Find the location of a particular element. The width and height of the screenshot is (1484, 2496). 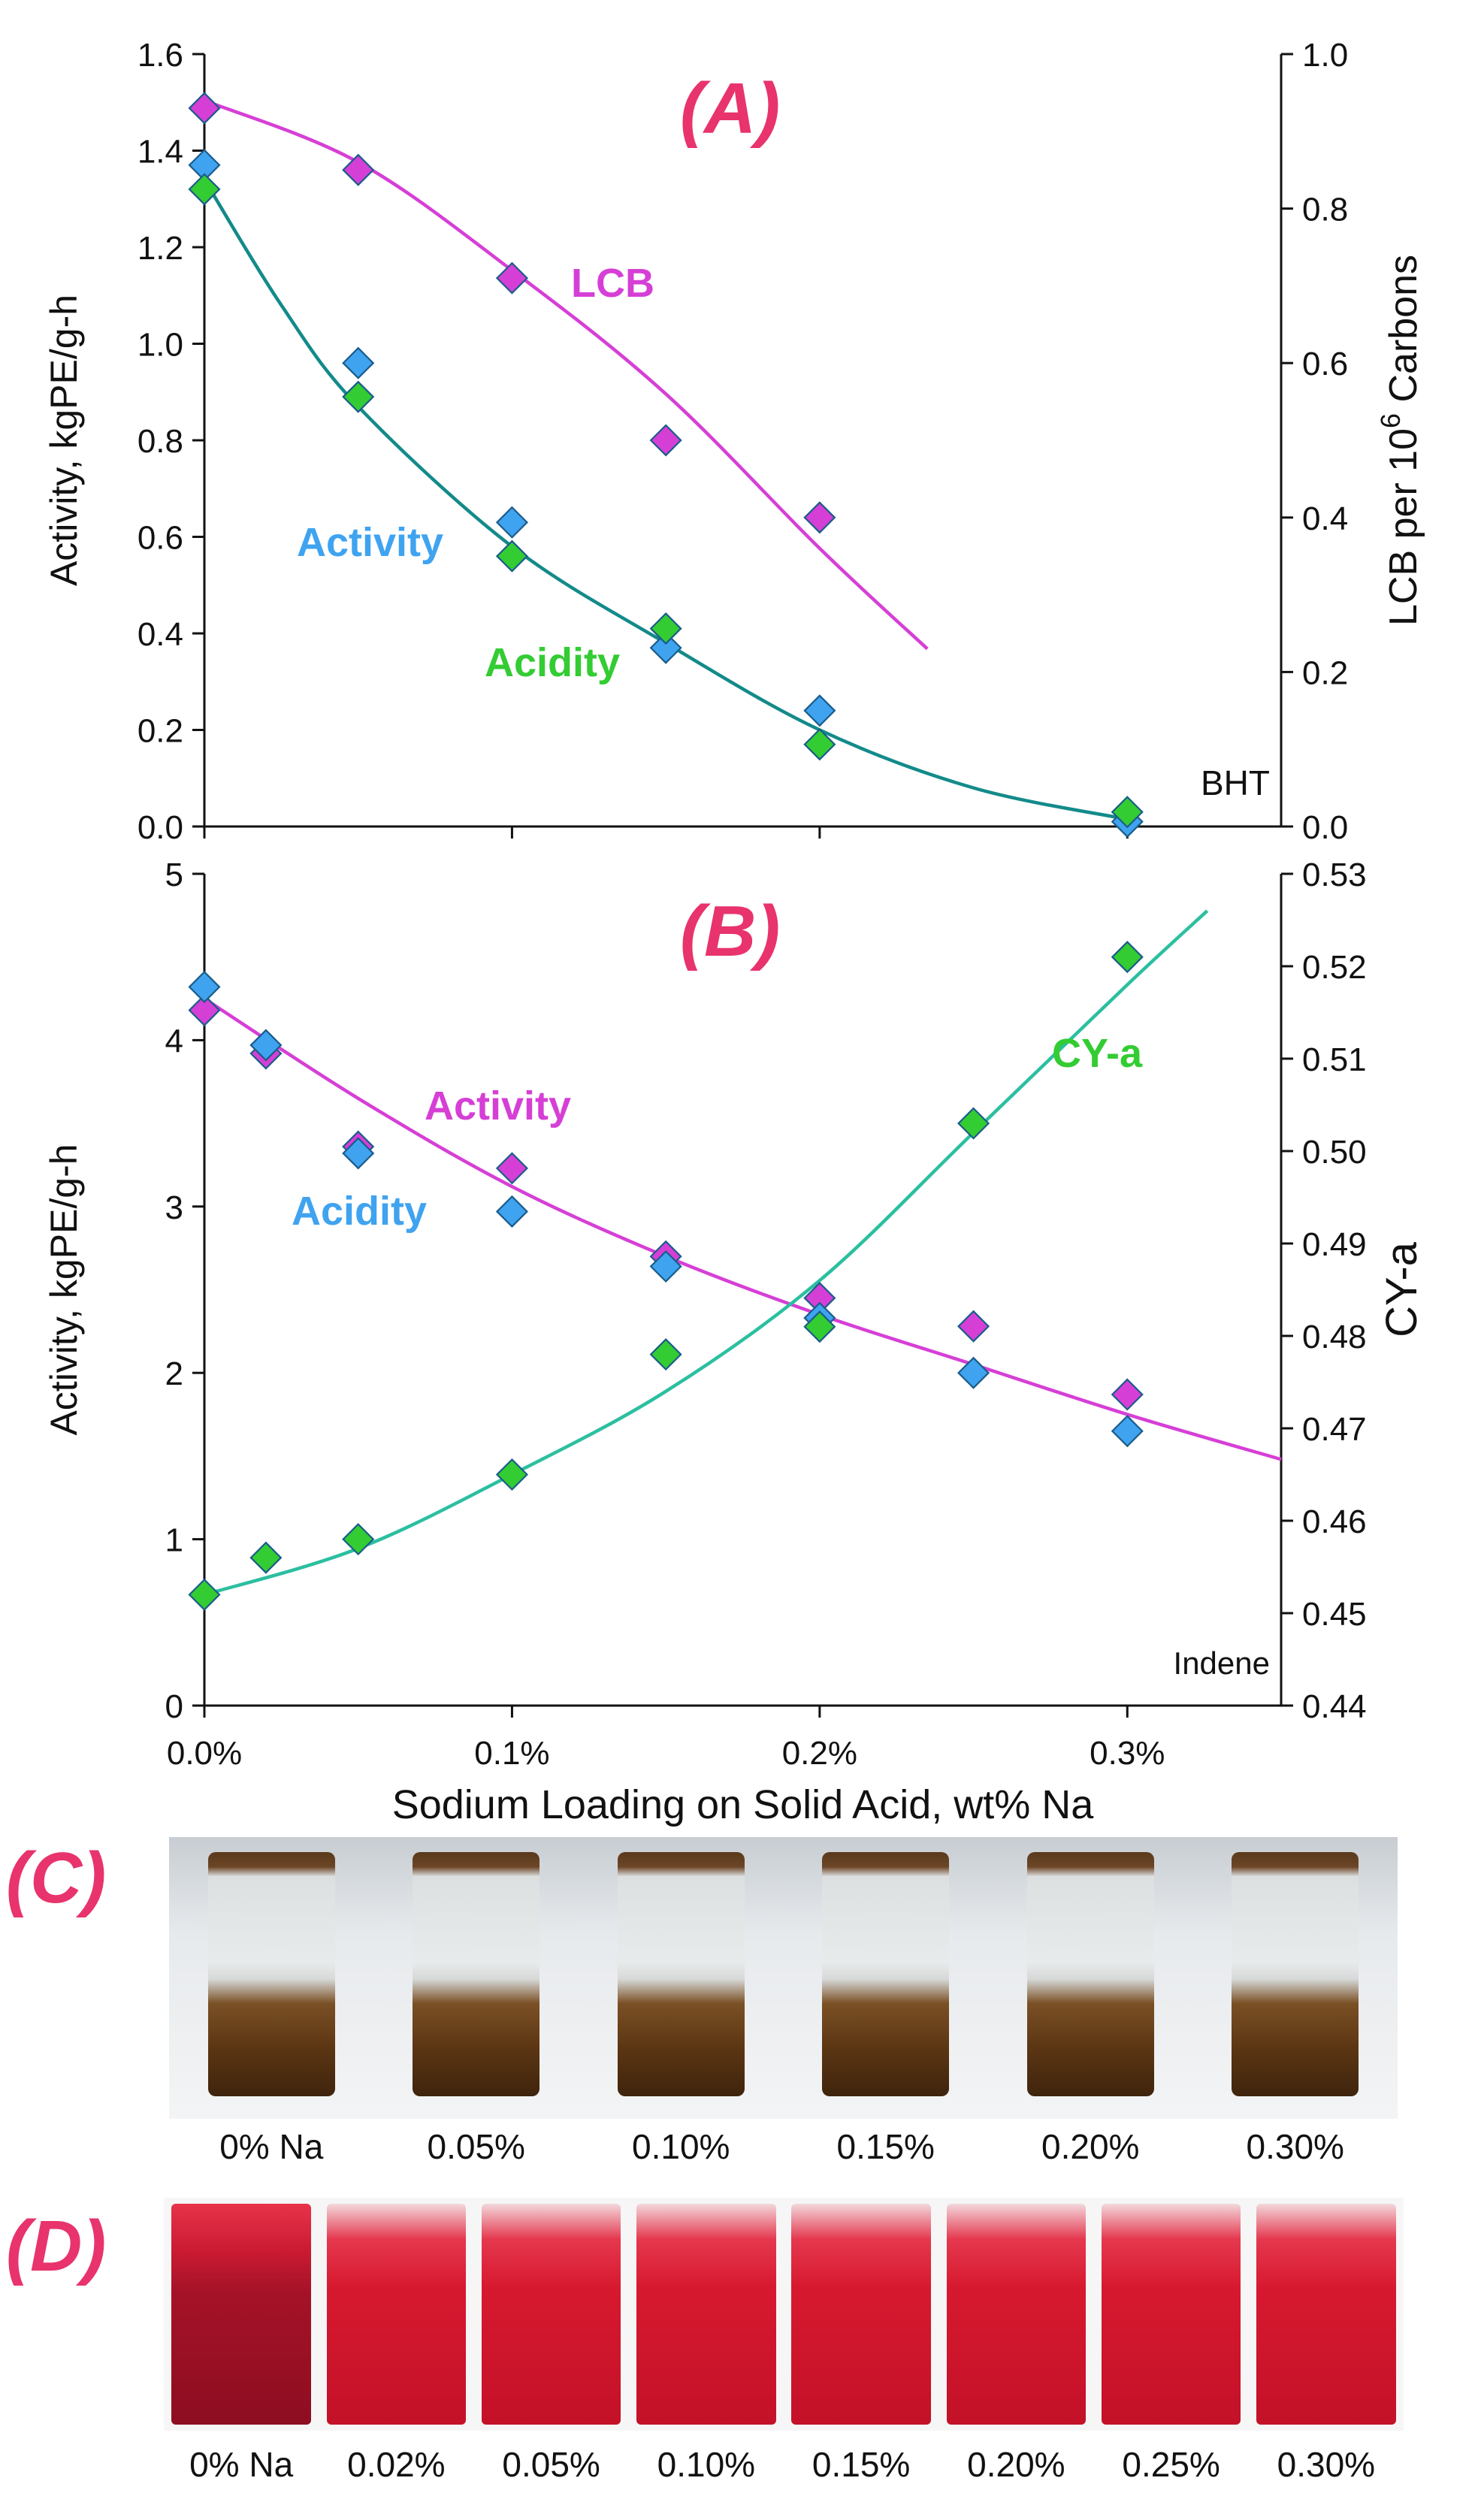

left-tick-label-A: 1.0 is located at coordinates (161, 345).